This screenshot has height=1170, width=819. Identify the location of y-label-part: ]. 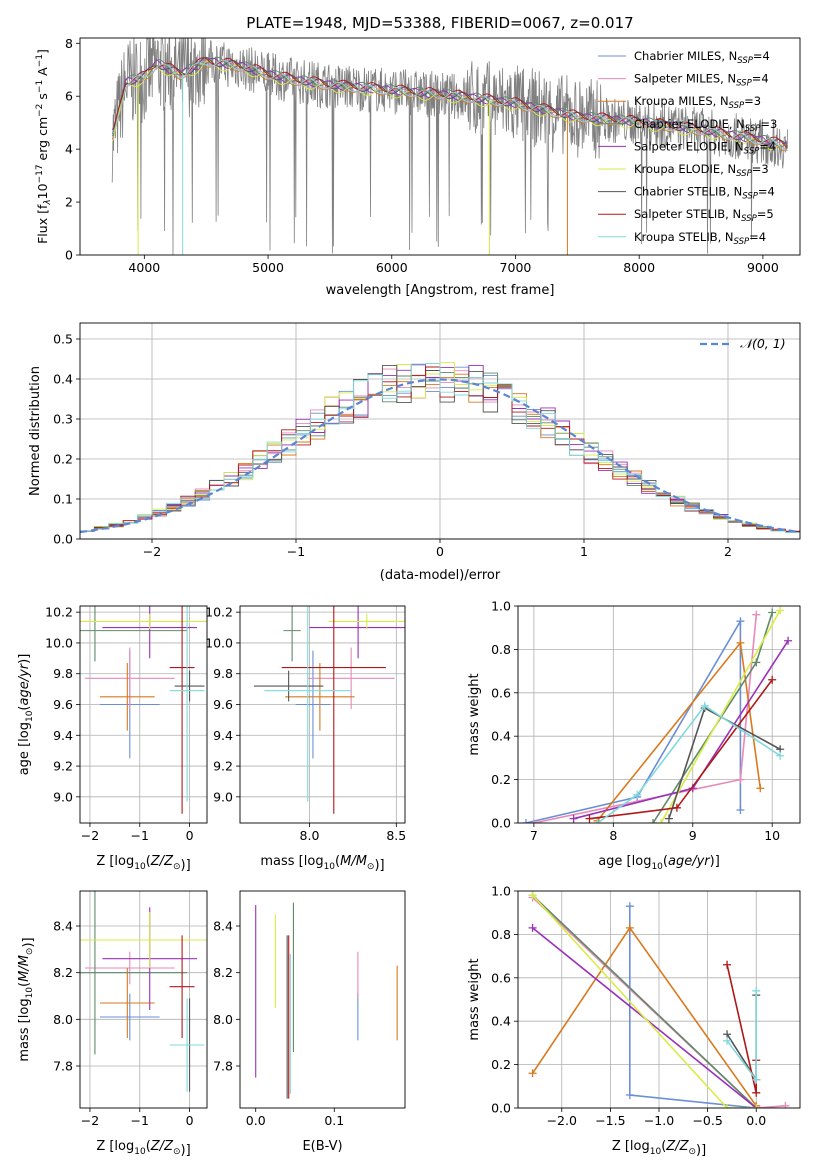
(42, 51).